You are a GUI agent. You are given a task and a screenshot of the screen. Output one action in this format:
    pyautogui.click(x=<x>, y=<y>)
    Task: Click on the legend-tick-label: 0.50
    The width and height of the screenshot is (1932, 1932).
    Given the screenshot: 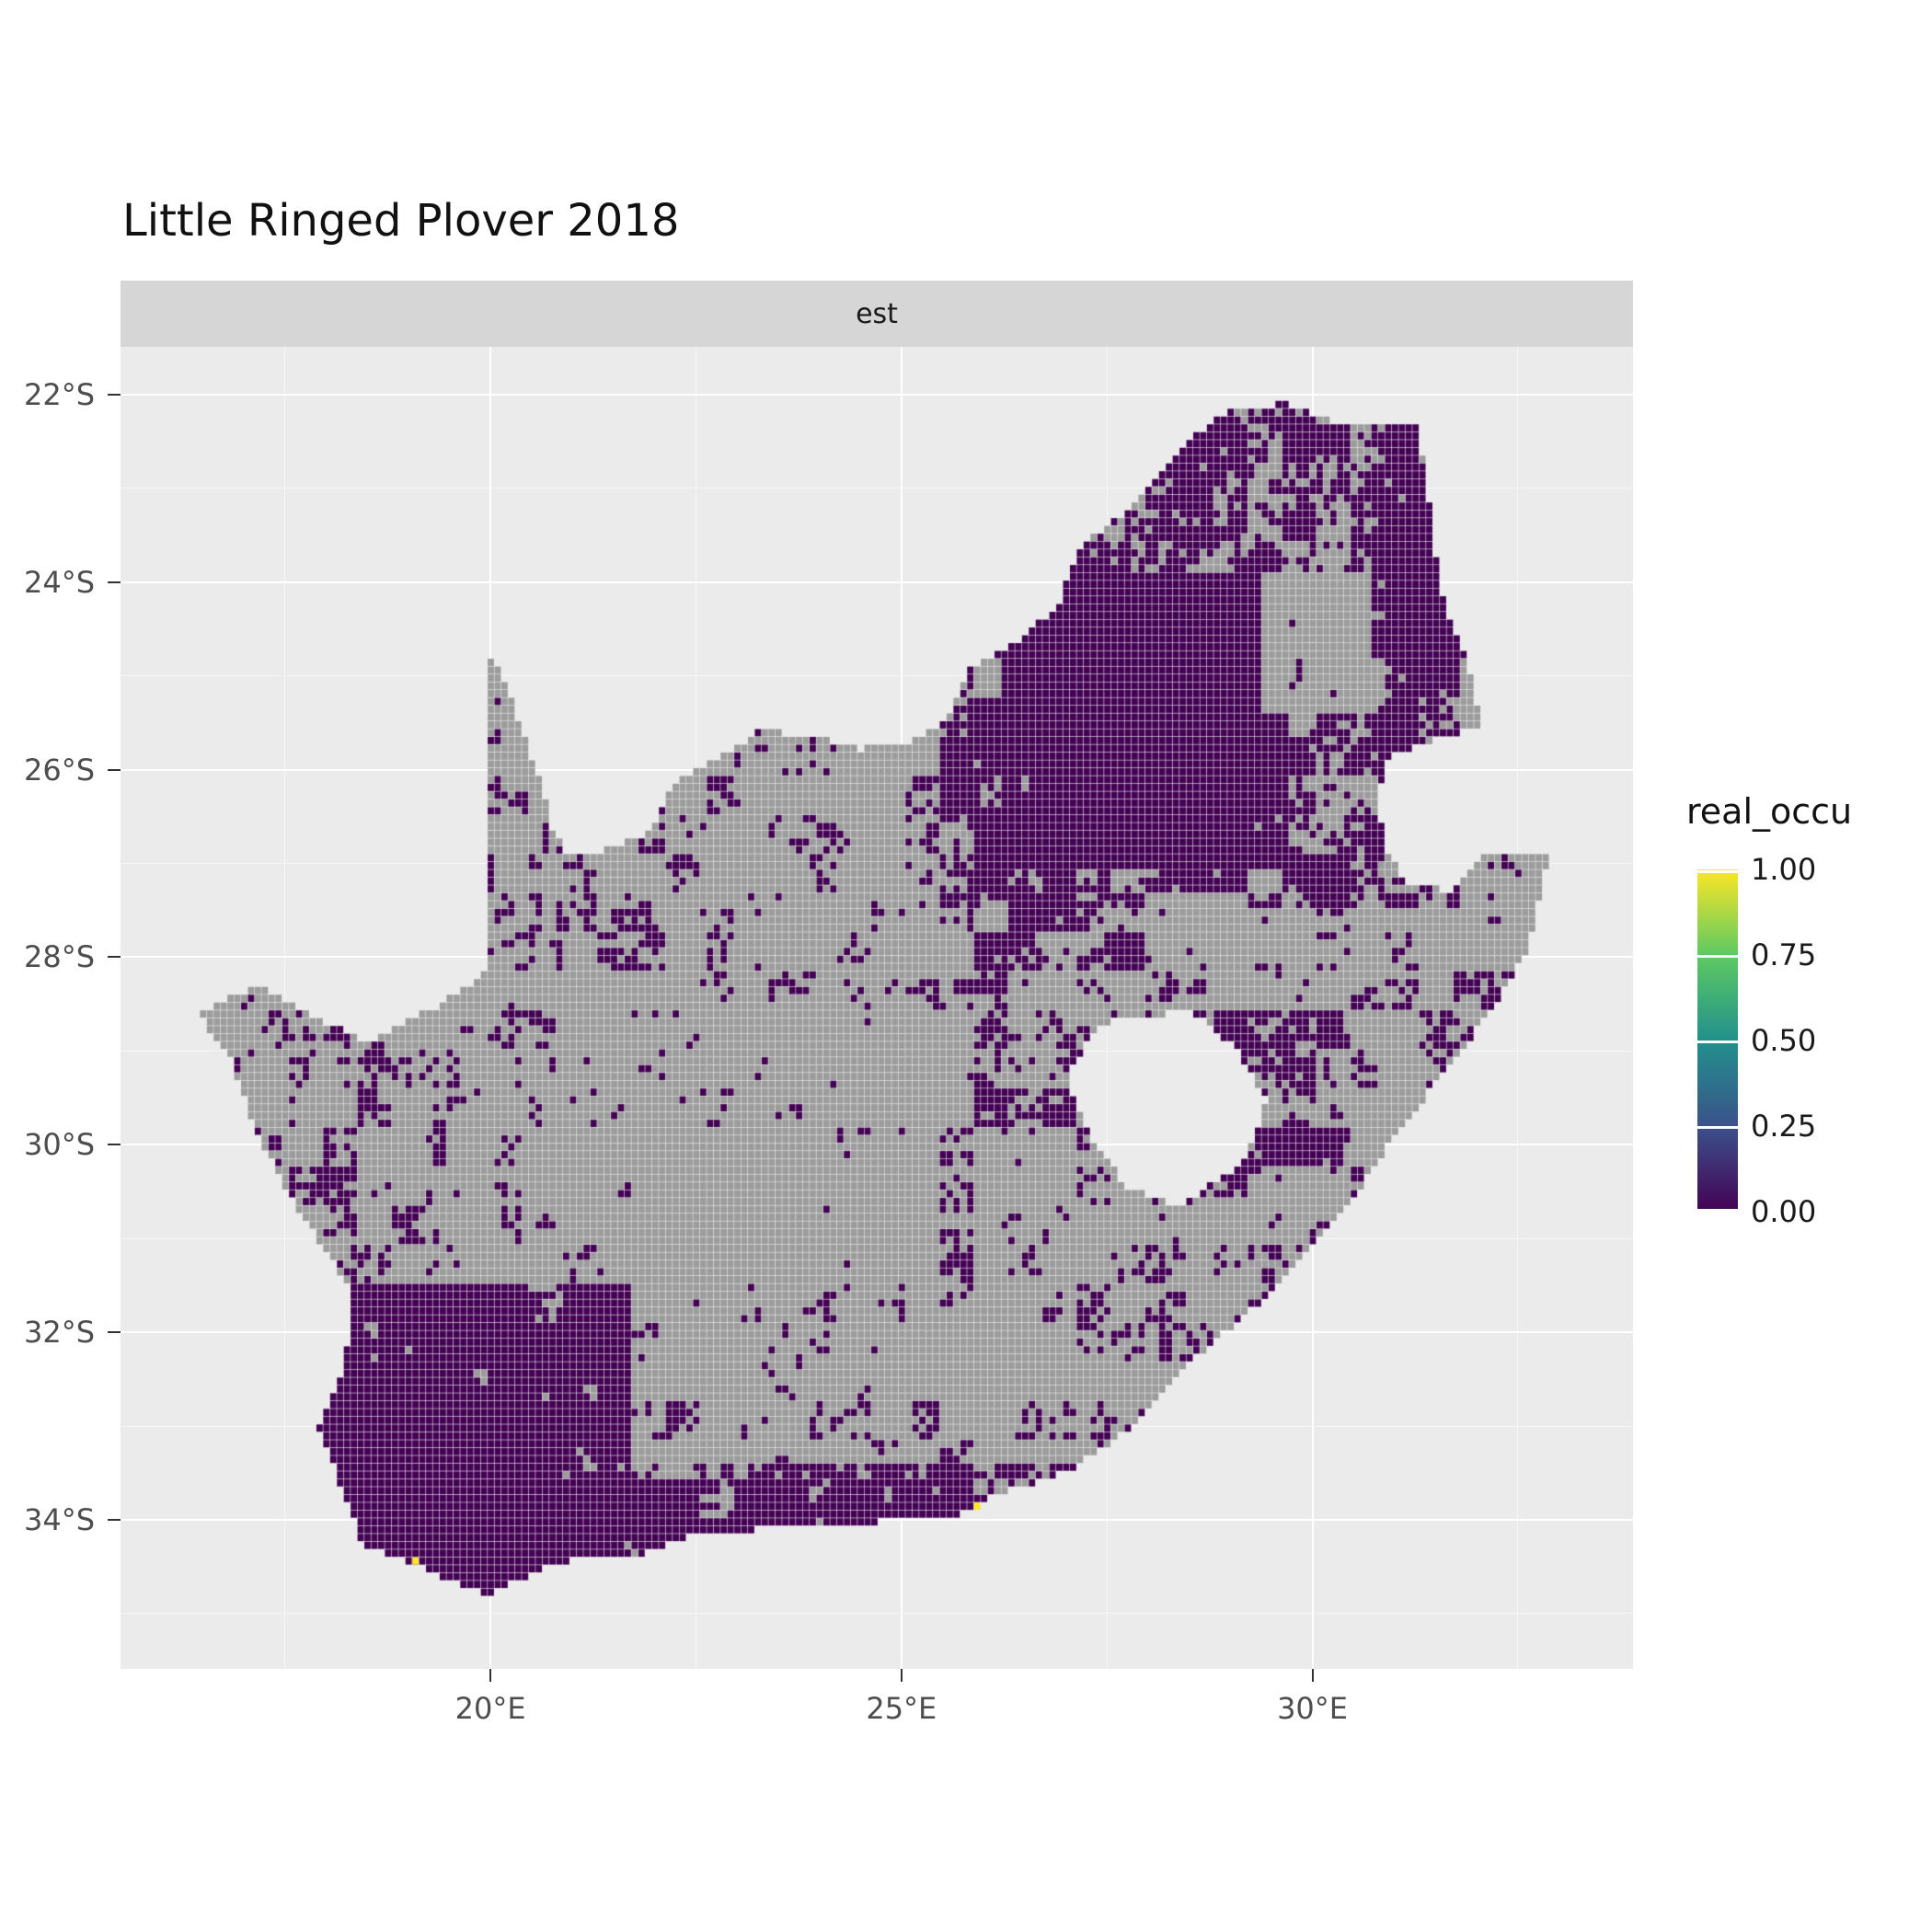 What is the action you would take?
    pyautogui.click(x=1784, y=1040)
    